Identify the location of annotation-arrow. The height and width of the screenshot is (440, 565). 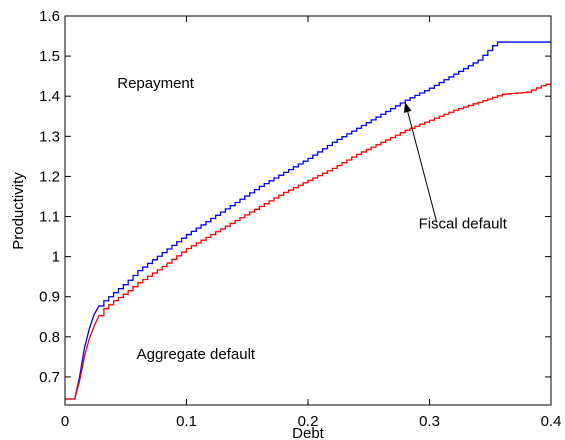
(420, 162).